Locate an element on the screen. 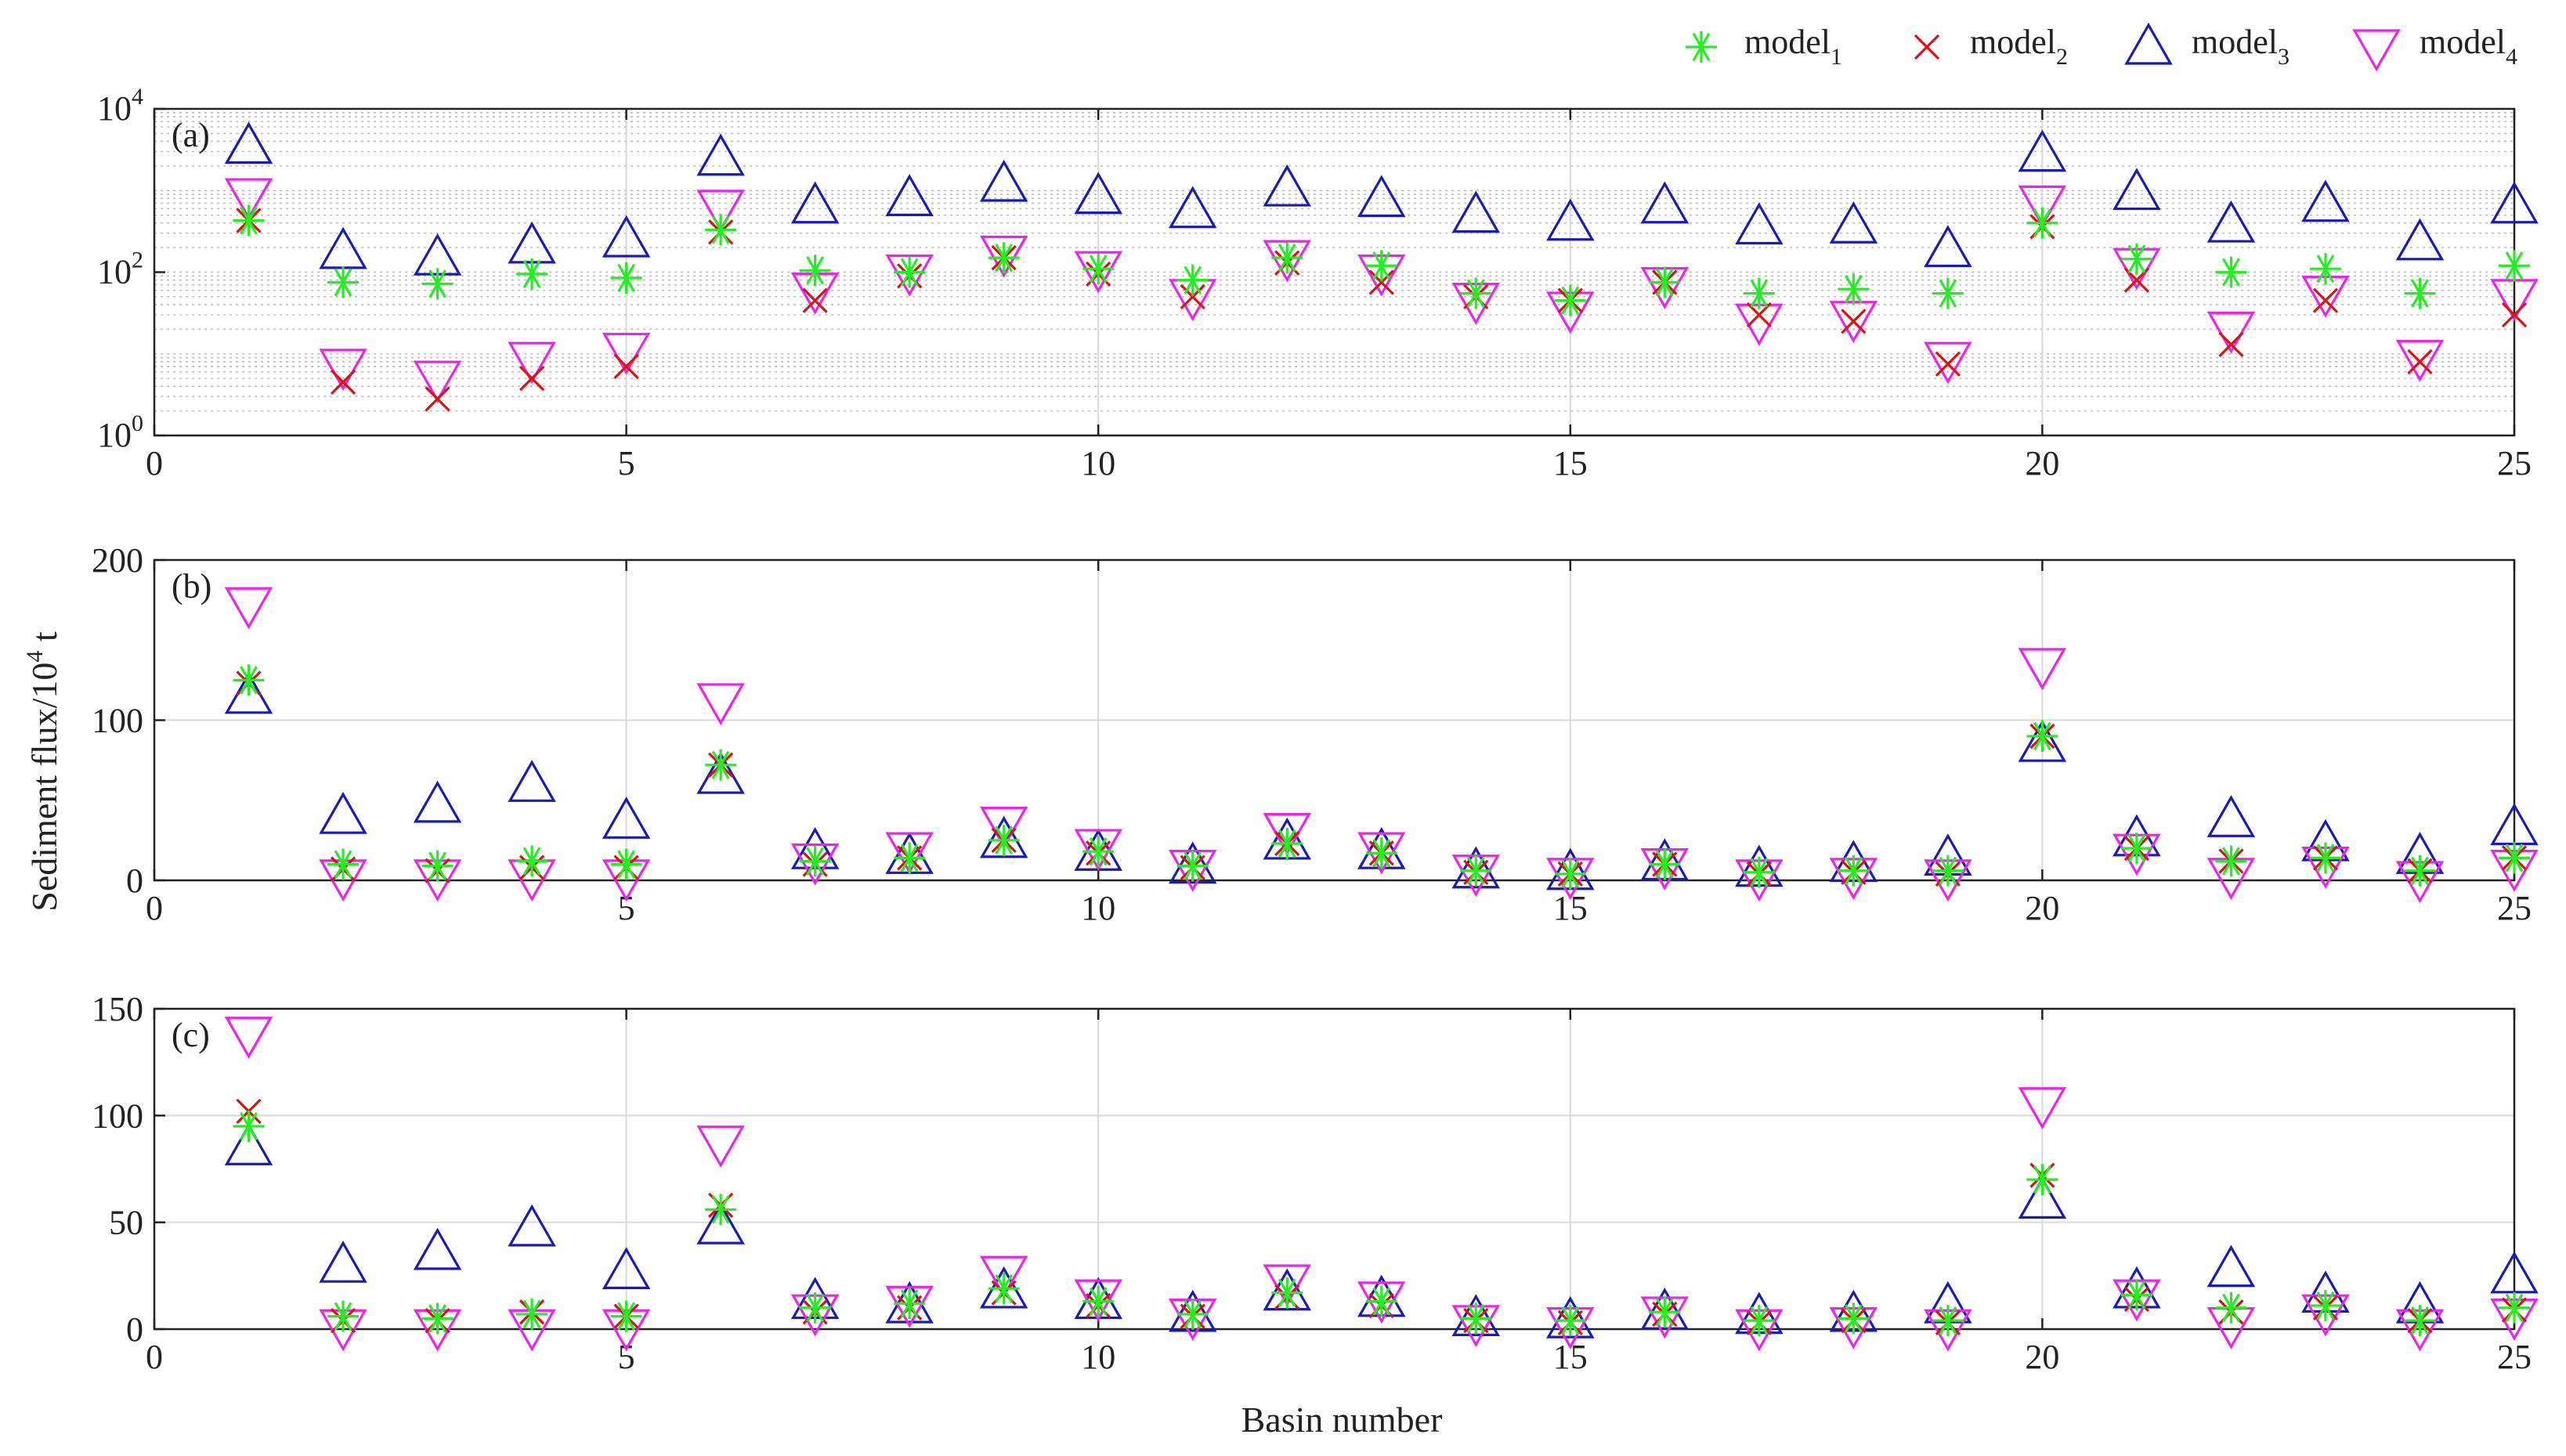  legend-label-model2: model2 is located at coordinates (2019, 46).